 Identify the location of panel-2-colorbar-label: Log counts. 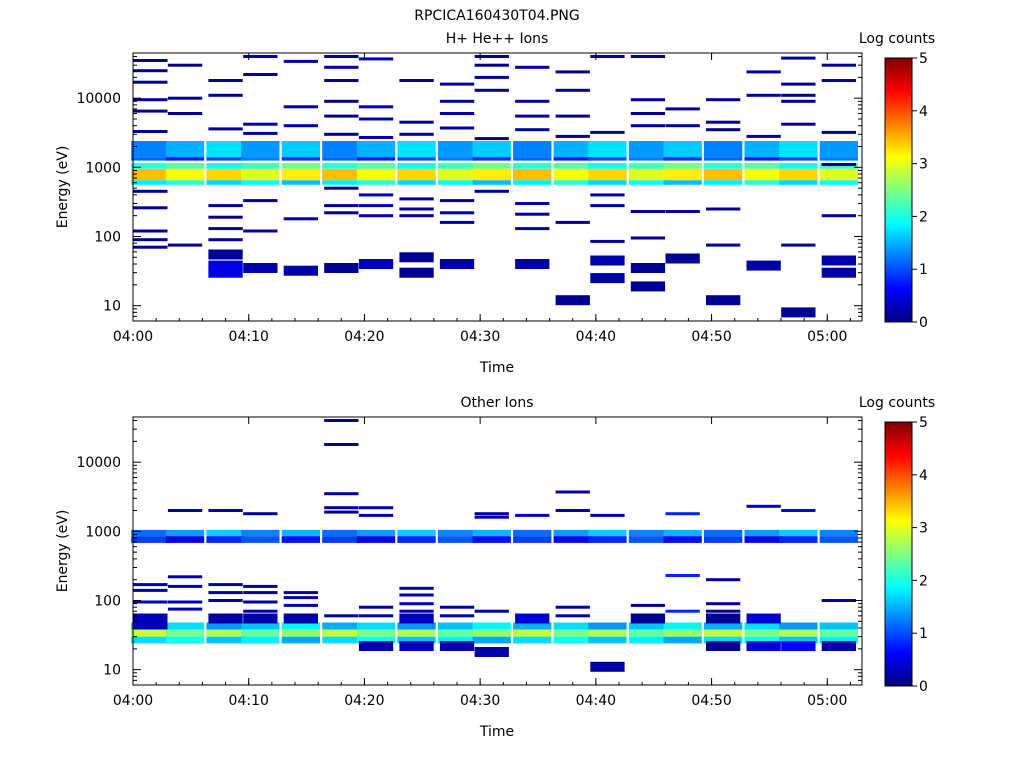
(897, 403).